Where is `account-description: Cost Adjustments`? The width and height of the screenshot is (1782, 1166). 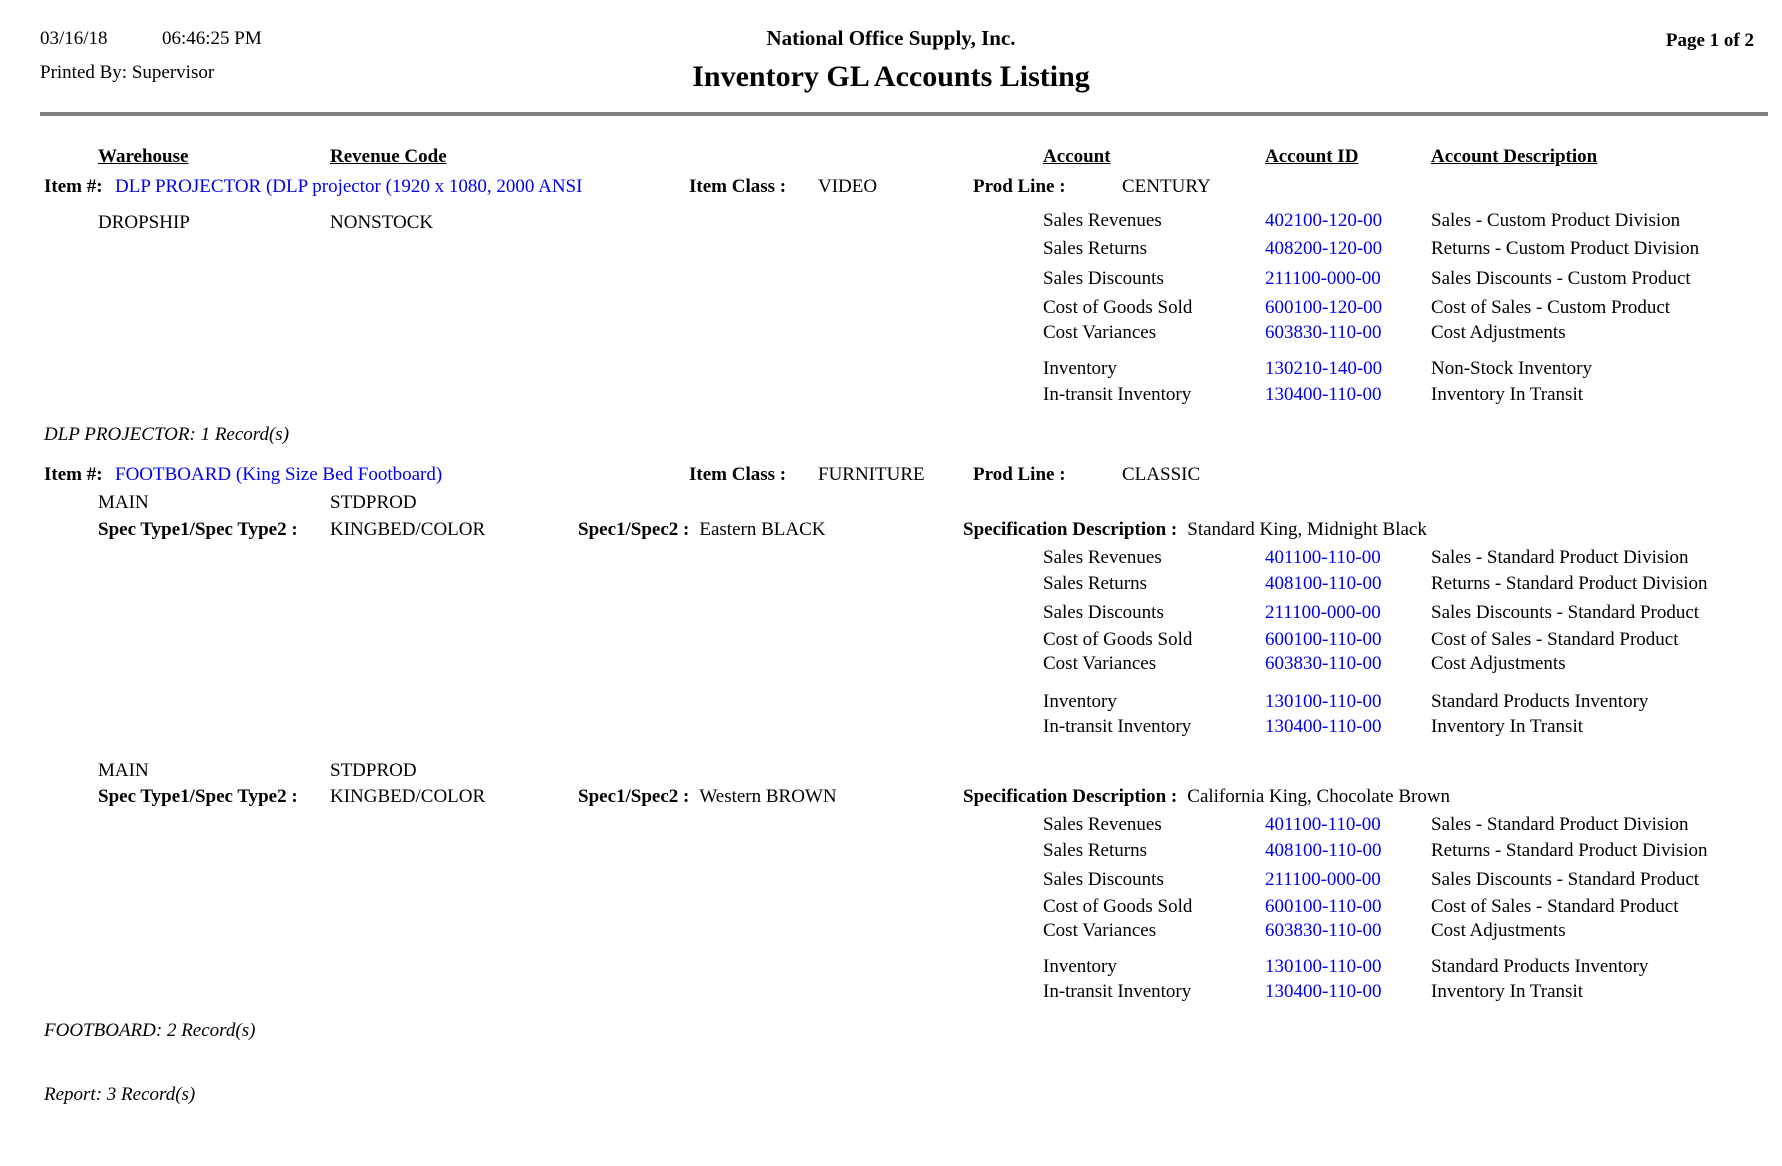
account-description: Cost Adjustments is located at coordinates (1498, 930).